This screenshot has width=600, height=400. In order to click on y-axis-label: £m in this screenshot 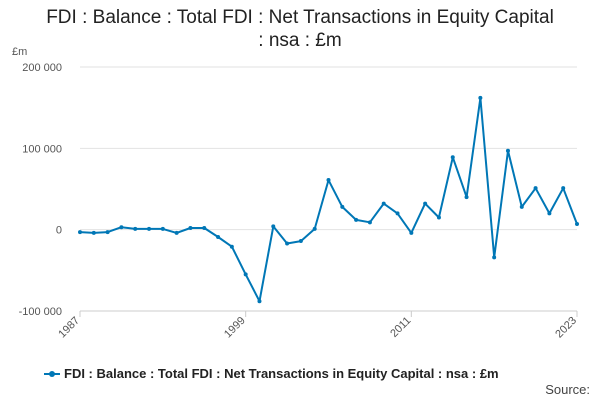, I will do `click(19, 52)`.